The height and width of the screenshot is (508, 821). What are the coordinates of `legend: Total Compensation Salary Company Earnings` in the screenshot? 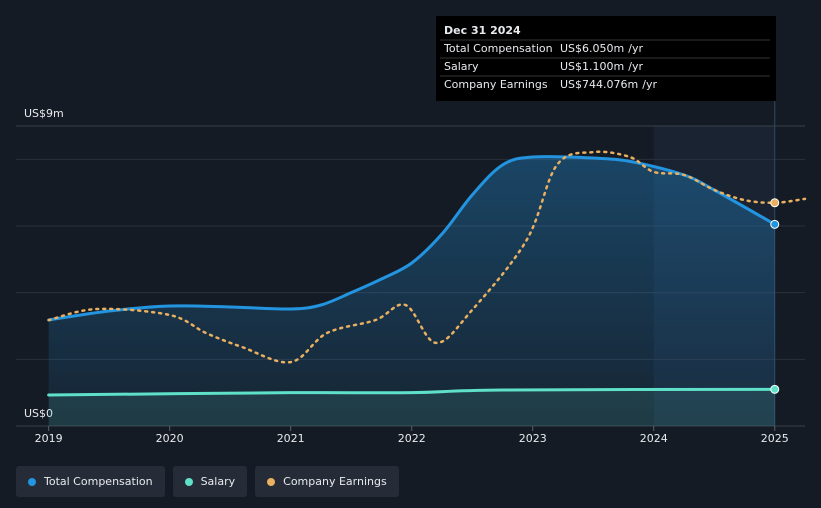 It's located at (207, 481).